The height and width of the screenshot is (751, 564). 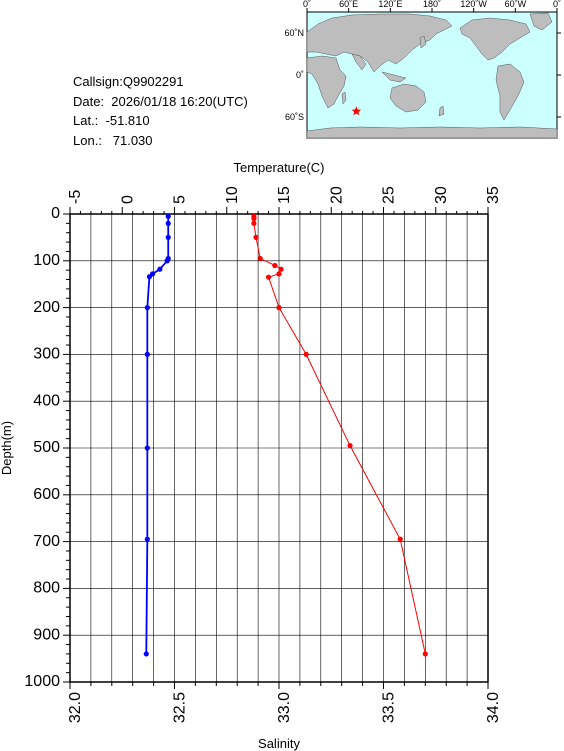 What do you see at coordinates (300, 75) in the screenshot?
I see `map-lat-label: 0˚` at bounding box center [300, 75].